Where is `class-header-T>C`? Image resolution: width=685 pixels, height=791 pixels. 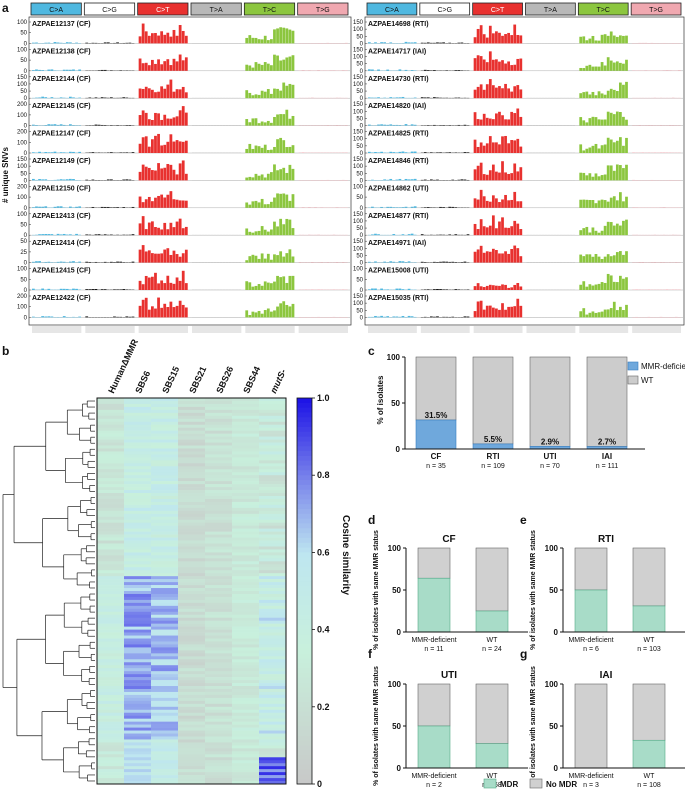
class-header-T>C is located at coordinates (603, 9).